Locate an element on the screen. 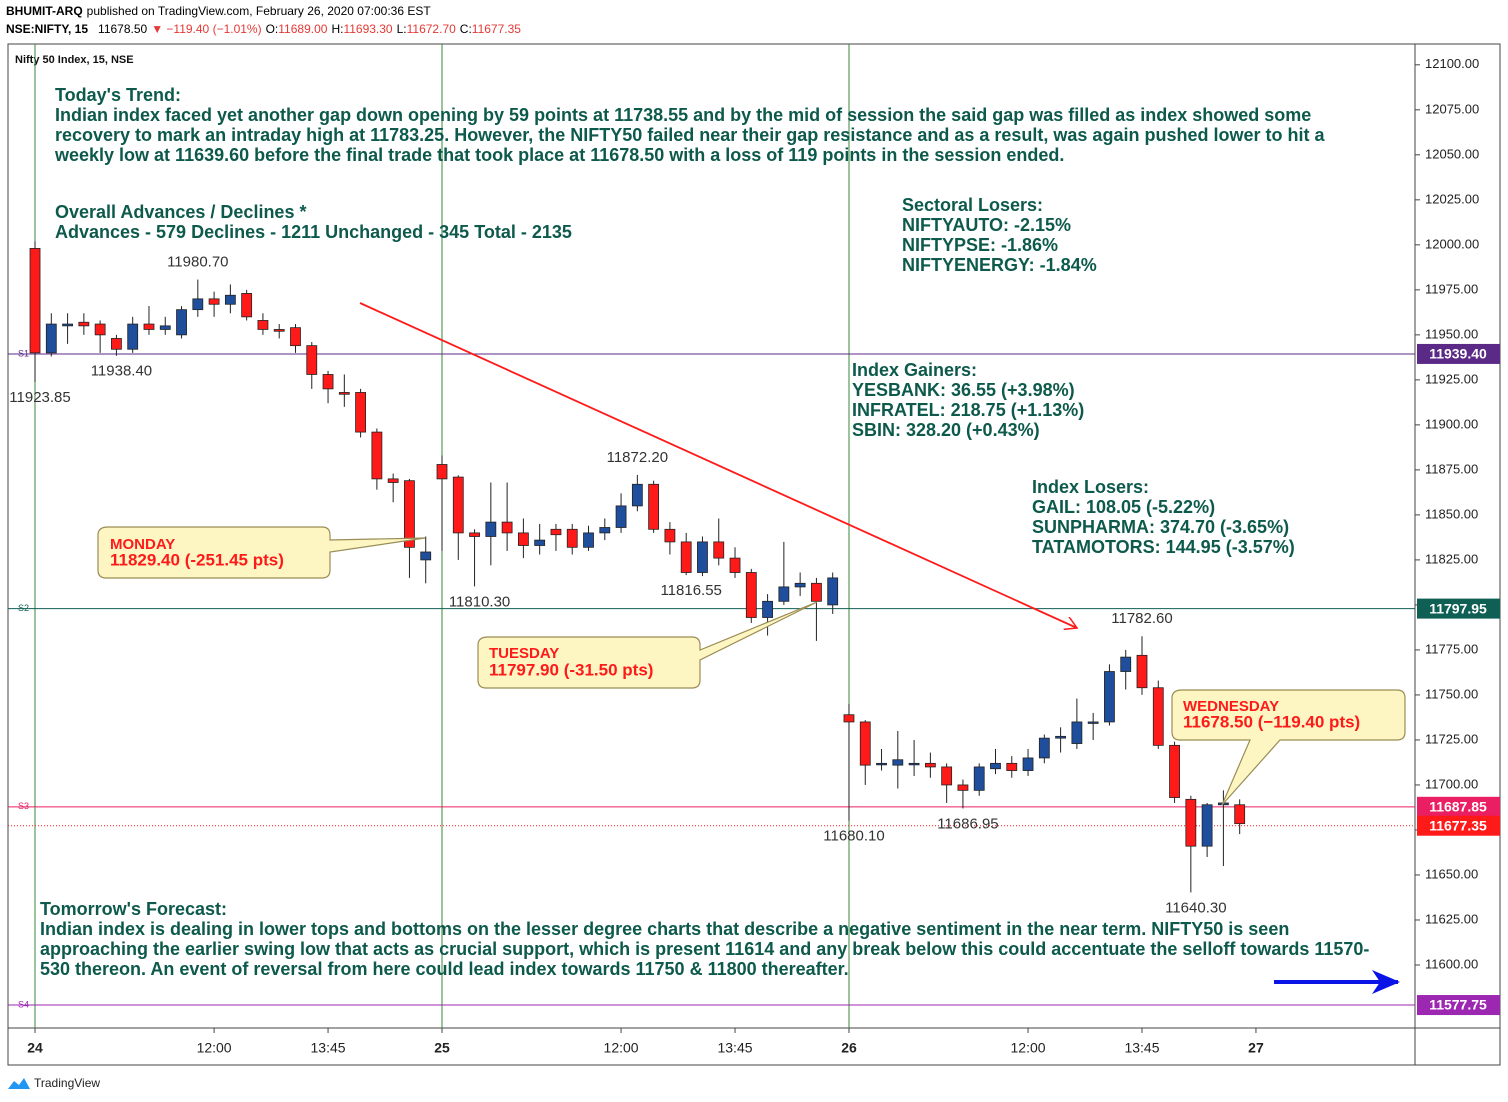 The height and width of the screenshot is (1102, 1508). x-tick-label: 26 is located at coordinates (849, 1048).